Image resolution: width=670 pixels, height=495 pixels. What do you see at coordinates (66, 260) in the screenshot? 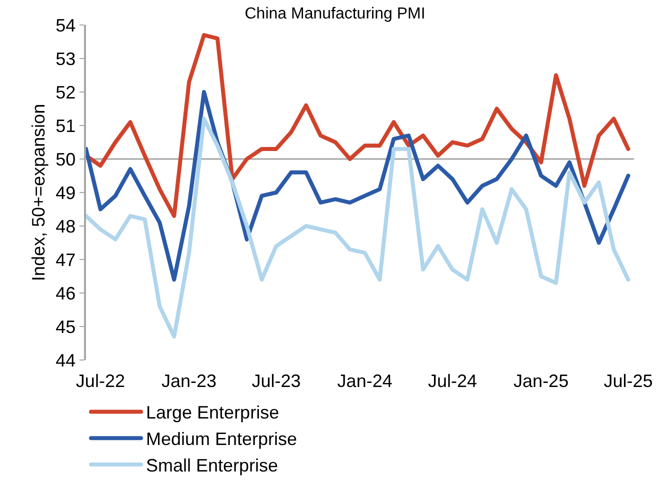
I see `y-tick-label: 47` at bounding box center [66, 260].